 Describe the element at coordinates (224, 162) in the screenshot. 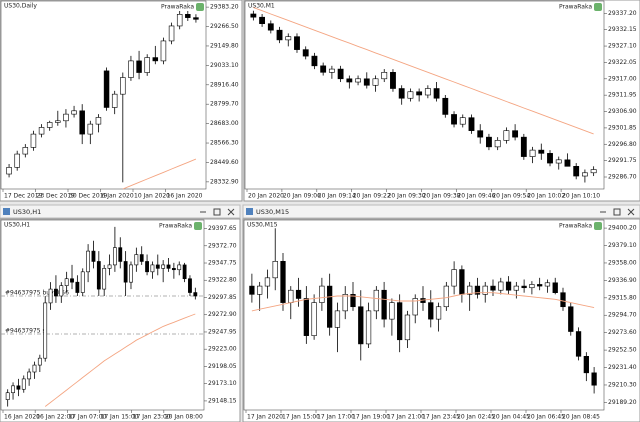

I see `y-tick-label: 28449.60` at that location.